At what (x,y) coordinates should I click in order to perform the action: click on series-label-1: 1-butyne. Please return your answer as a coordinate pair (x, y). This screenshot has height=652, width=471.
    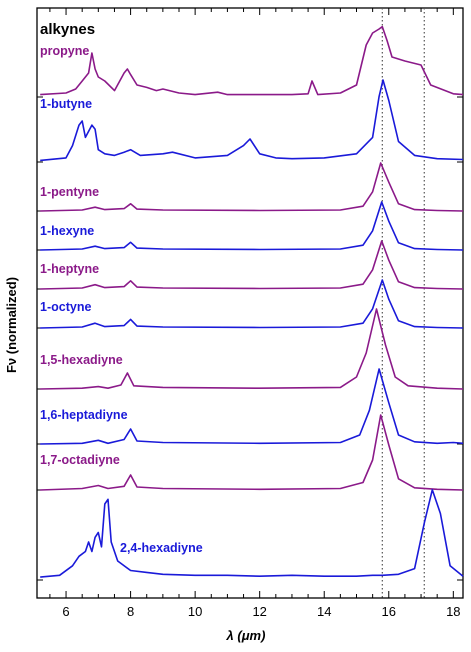
    Looking at the image, I should click on (66, 104).